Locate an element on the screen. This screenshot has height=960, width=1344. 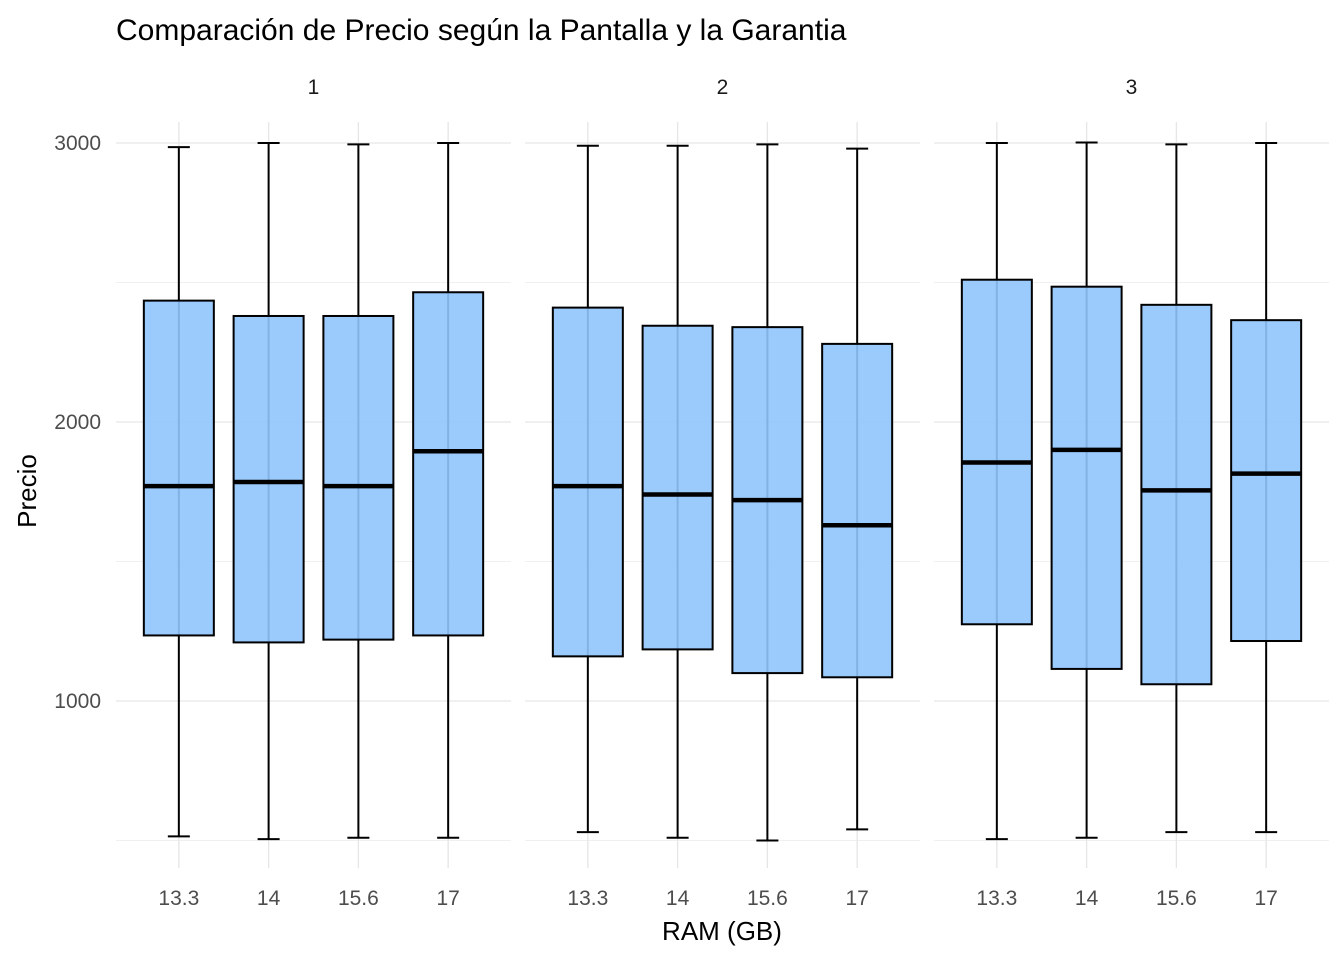
y-axis: 1000 2000 3000 is located at coordinates (77, 422).